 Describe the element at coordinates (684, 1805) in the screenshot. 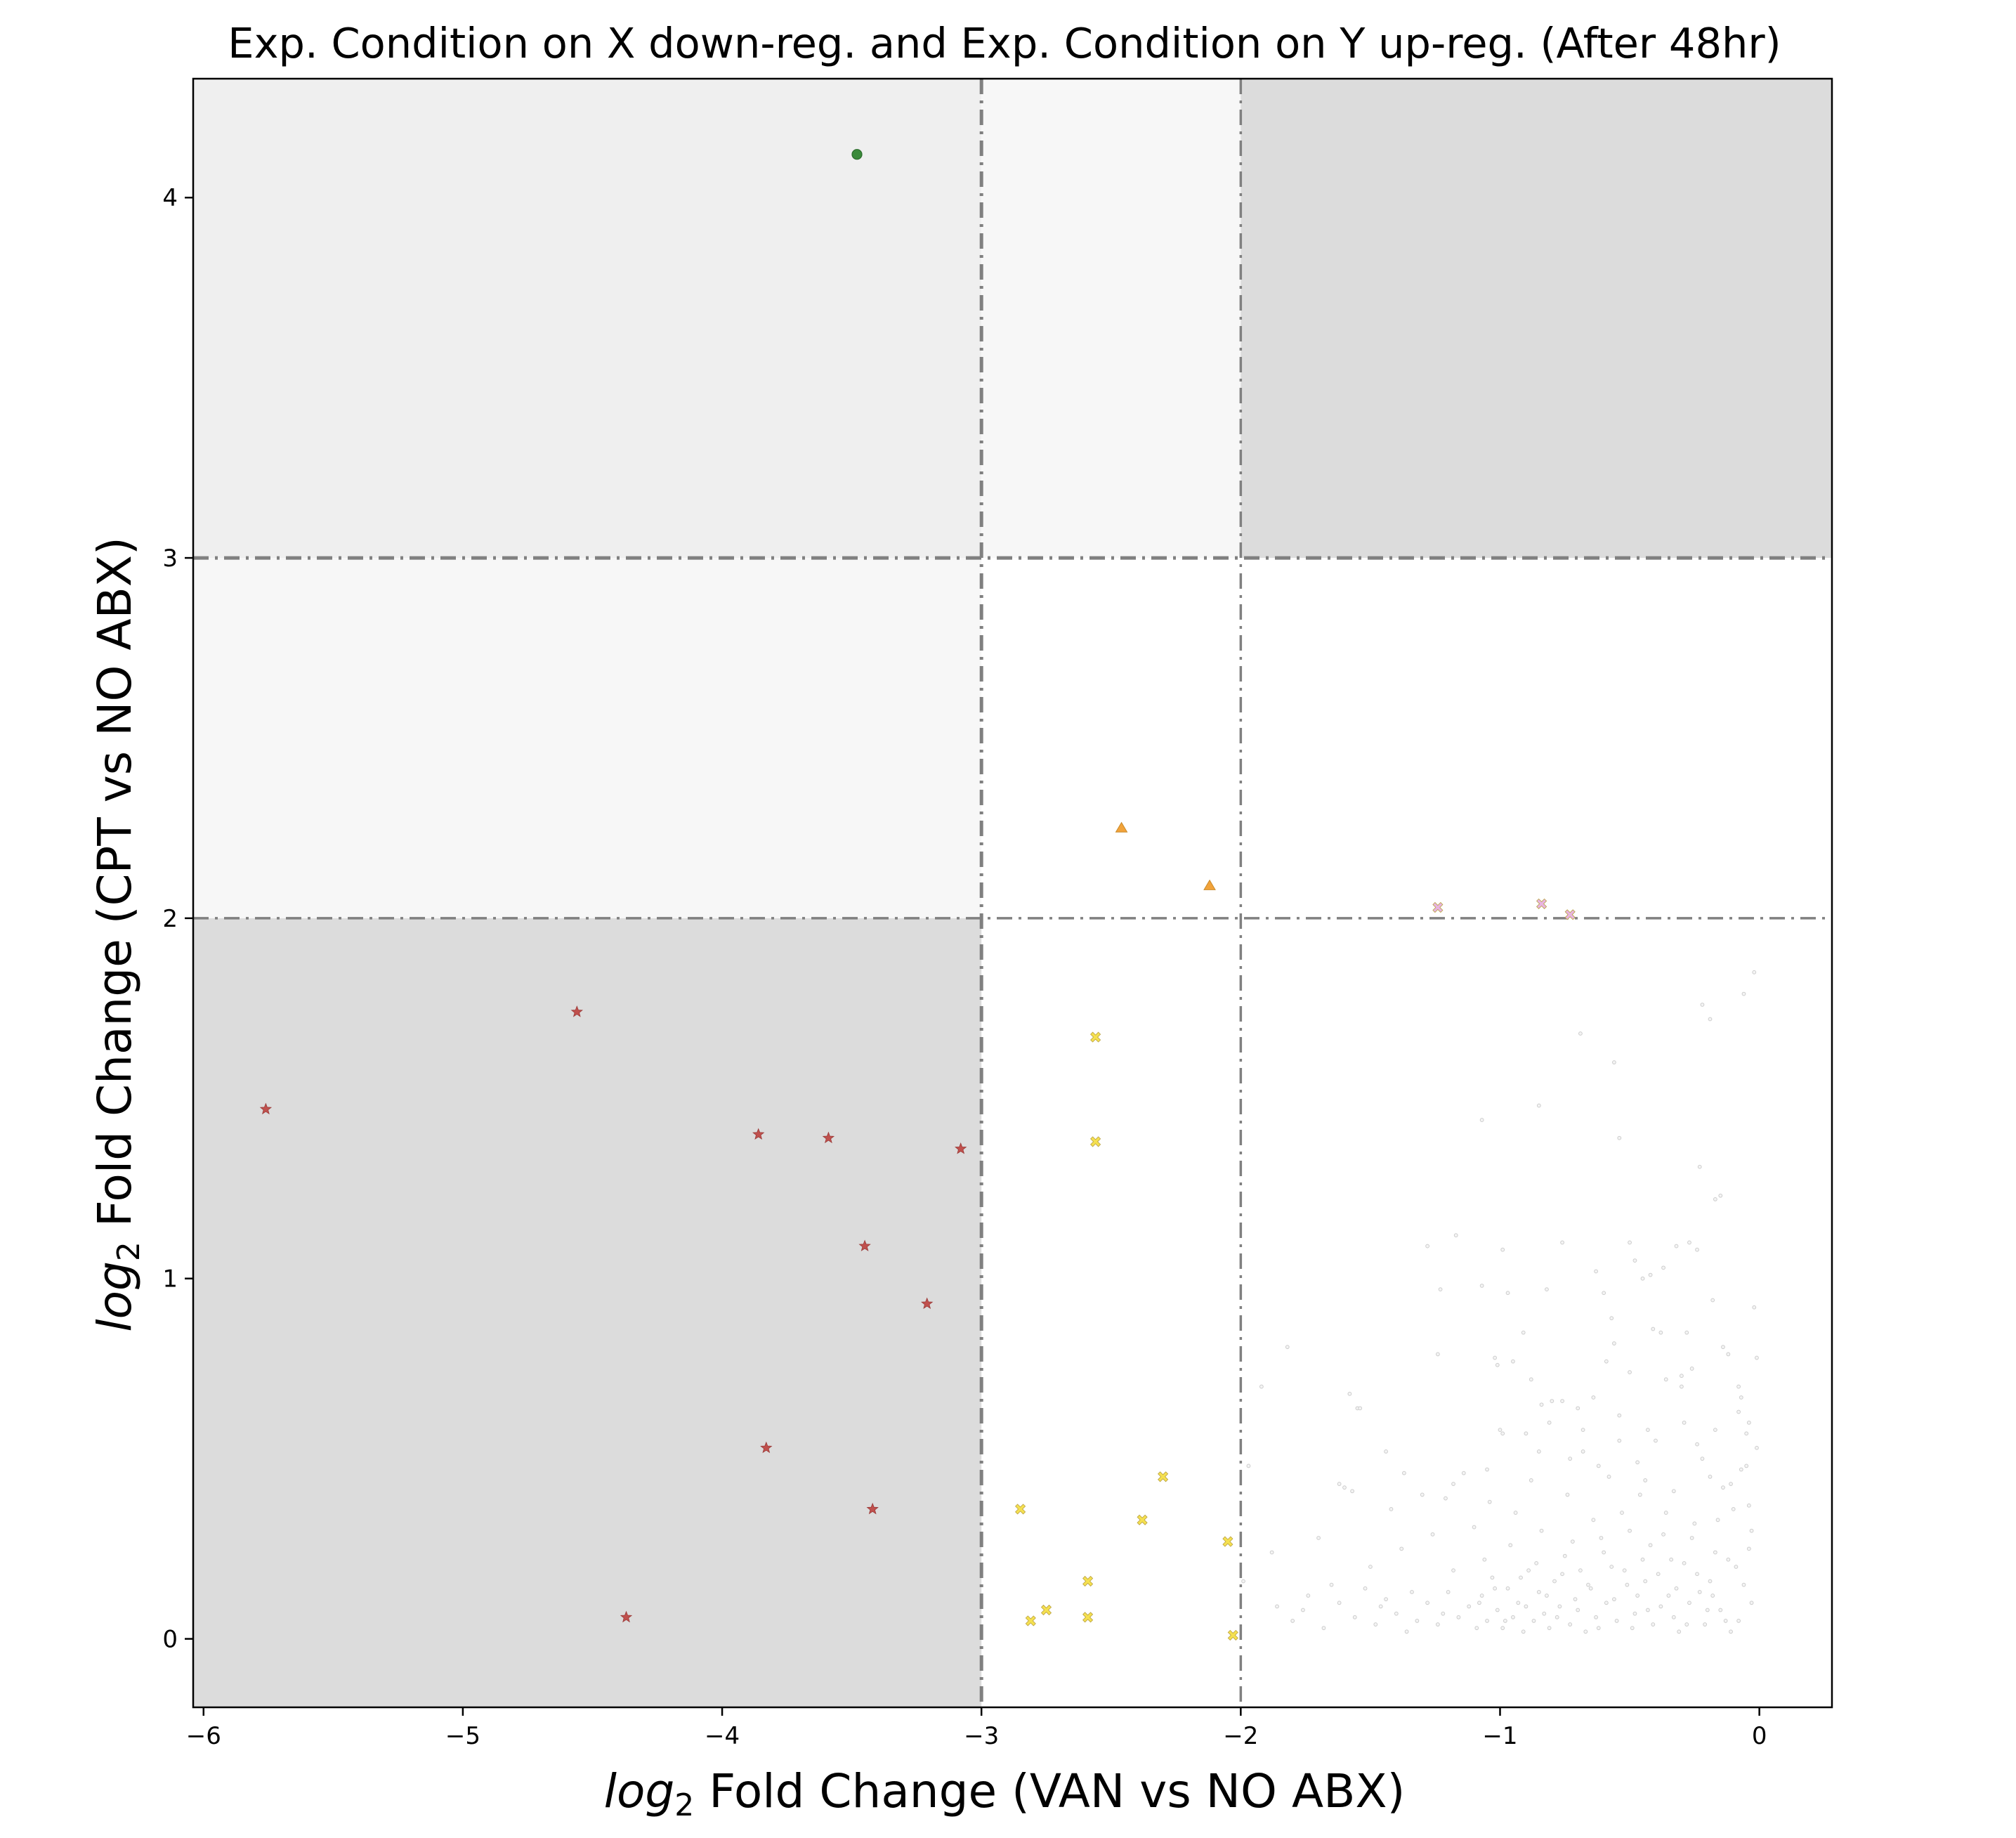

I see `x-axis-label-subscript: 2` at that location.